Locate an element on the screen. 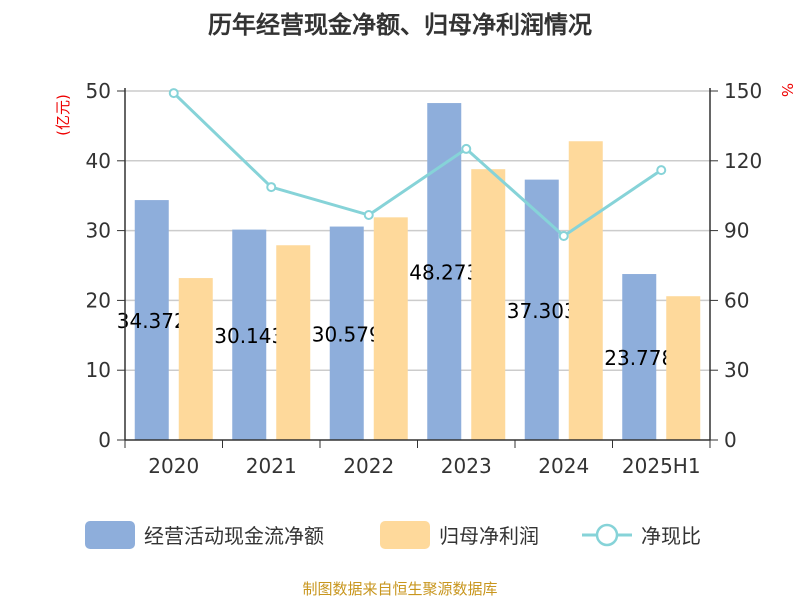 The image size is (800, 600). x-tick-label: 2024 is located at coordinates (563, 466).